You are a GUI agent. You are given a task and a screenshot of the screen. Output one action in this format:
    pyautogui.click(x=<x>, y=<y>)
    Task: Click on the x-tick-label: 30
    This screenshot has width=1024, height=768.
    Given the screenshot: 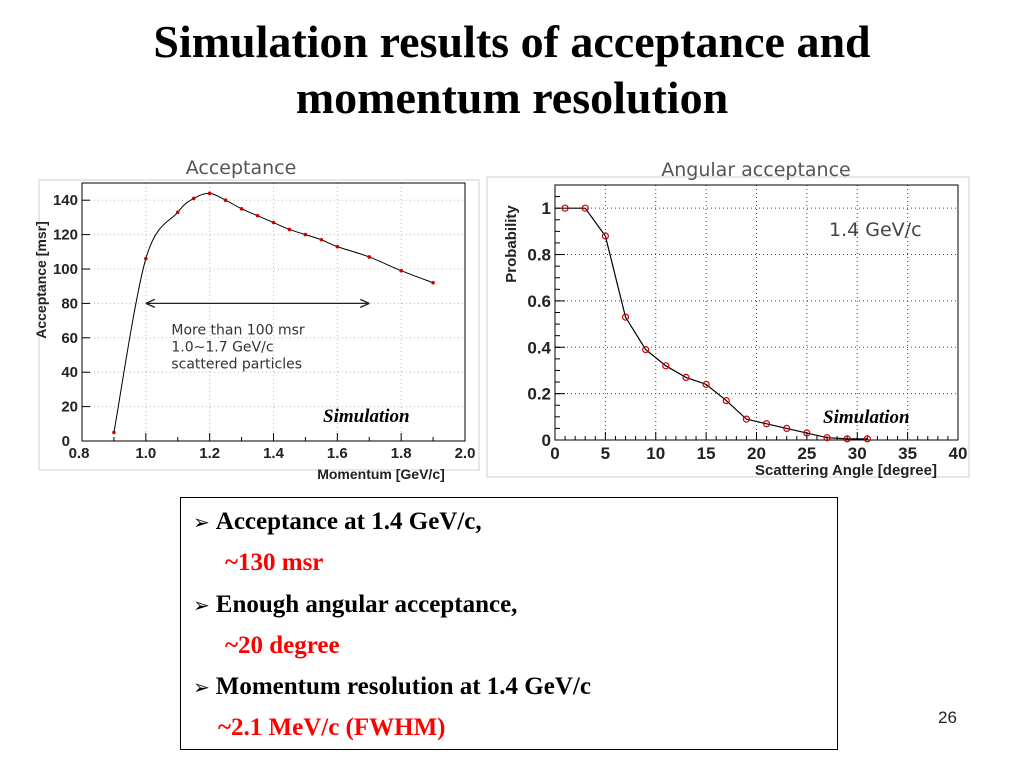 What is the action you would take?
    pyautogui.click(x=857, y=453)
    